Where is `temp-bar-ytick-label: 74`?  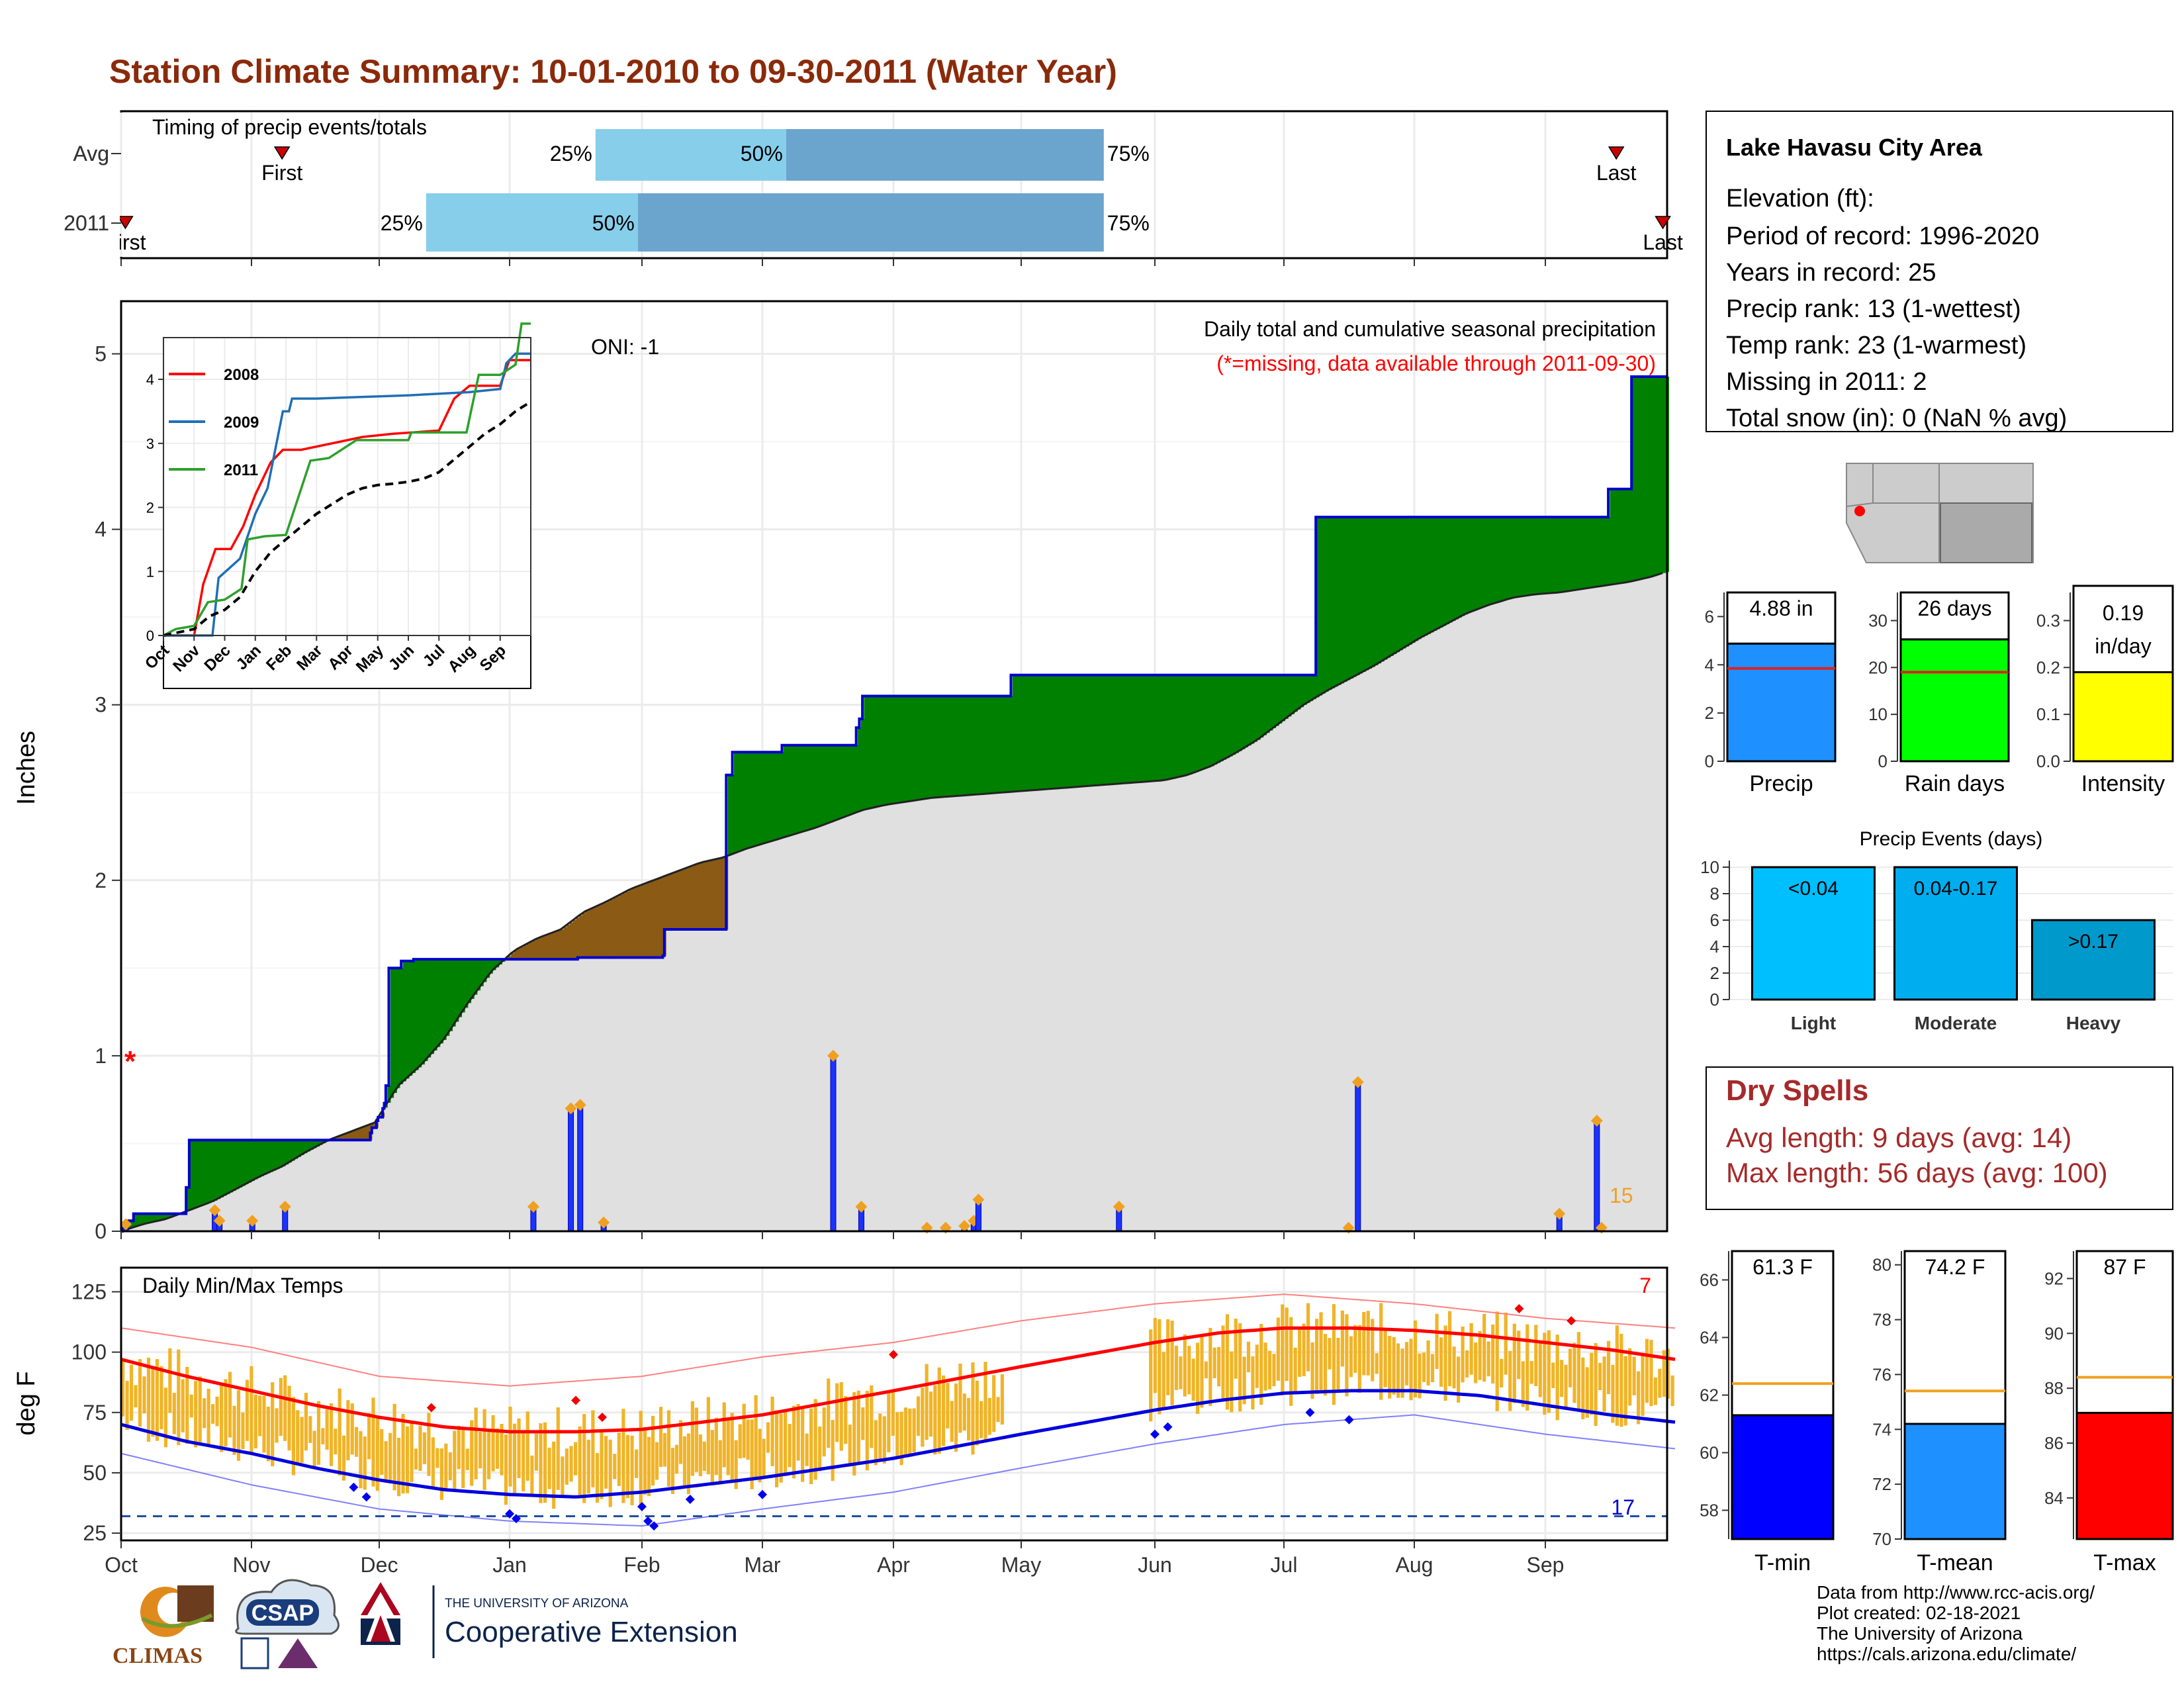 temp-bar-ytick-label: 74 is located at coordinates (1881, 1429).